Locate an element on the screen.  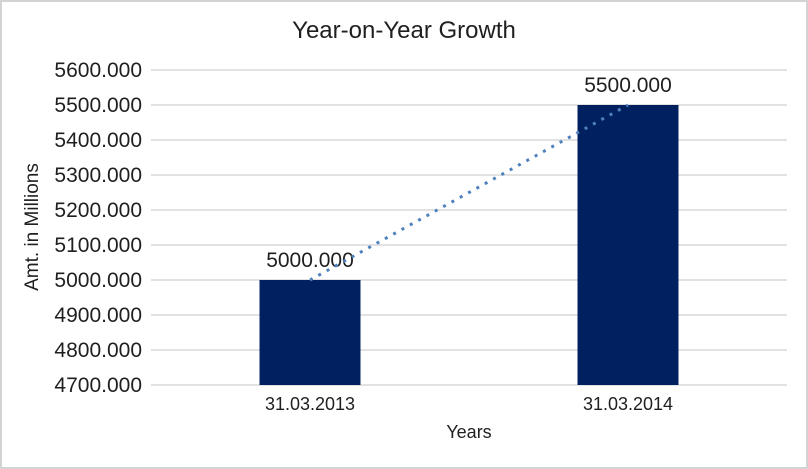
y-tick-label: 4900.000 is located at coordinates (98, 315).